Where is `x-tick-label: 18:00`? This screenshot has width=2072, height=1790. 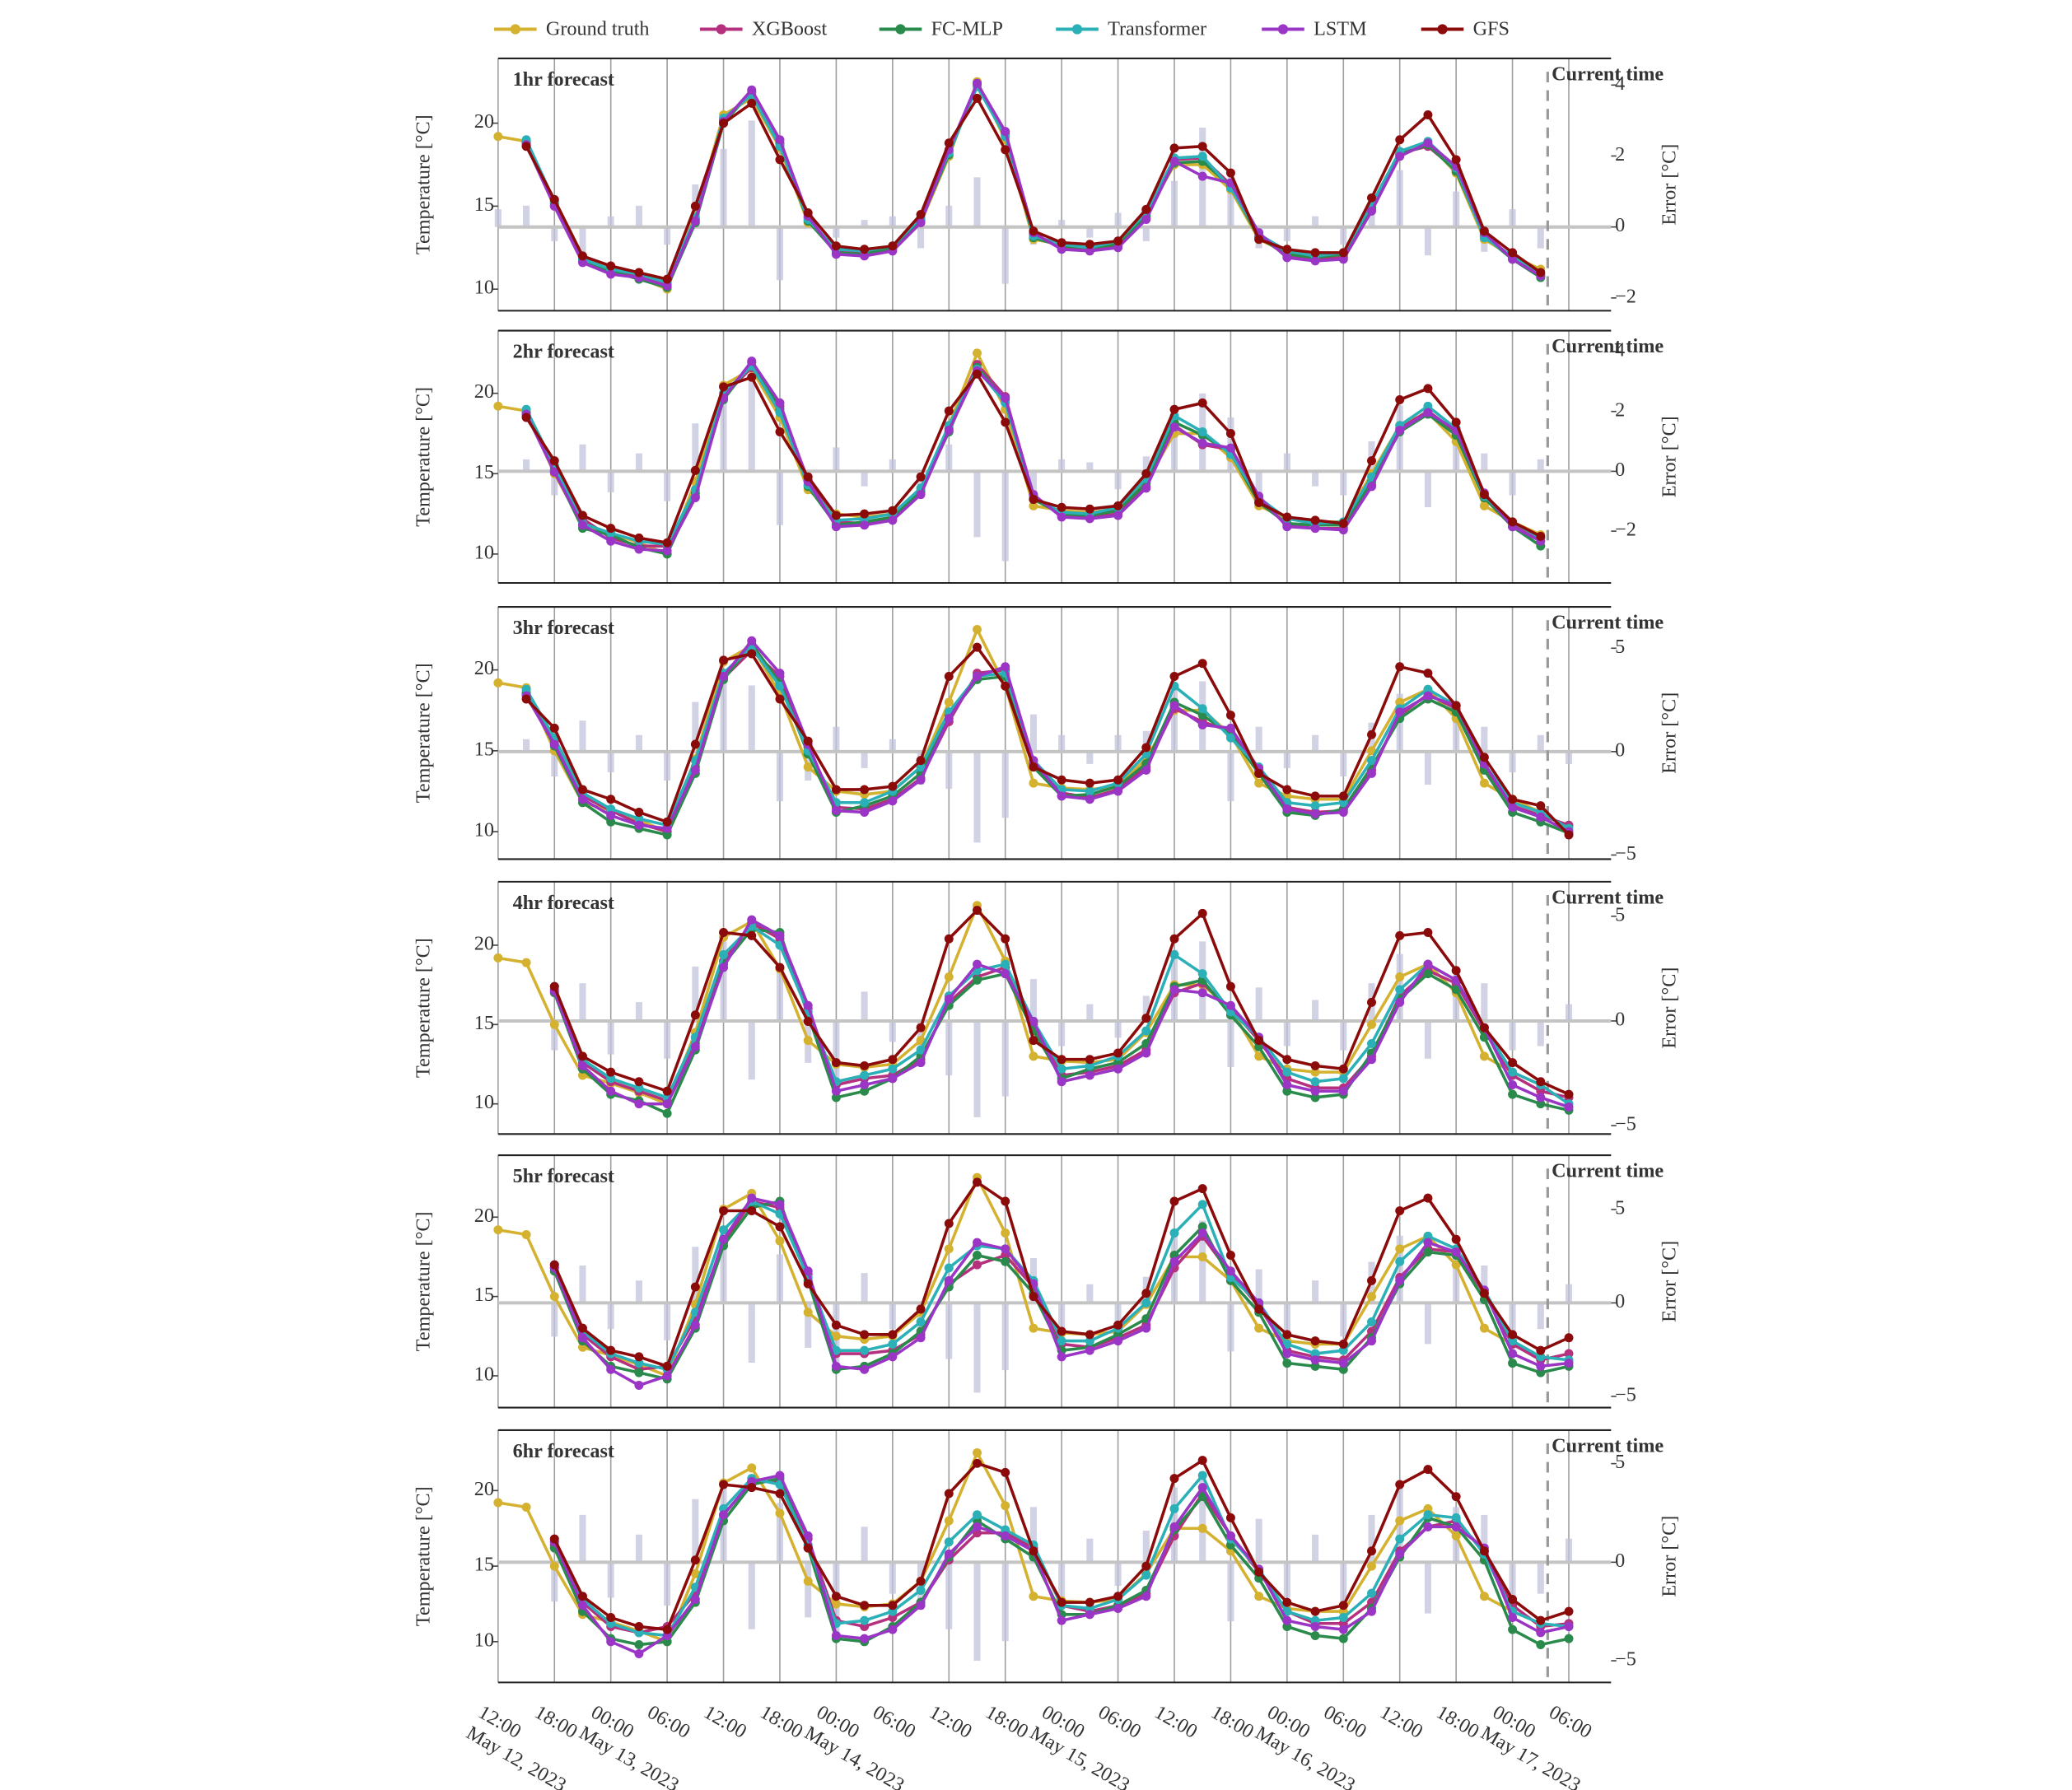 x-tick-label: 18:00 is located at coordinates (556, 1721).